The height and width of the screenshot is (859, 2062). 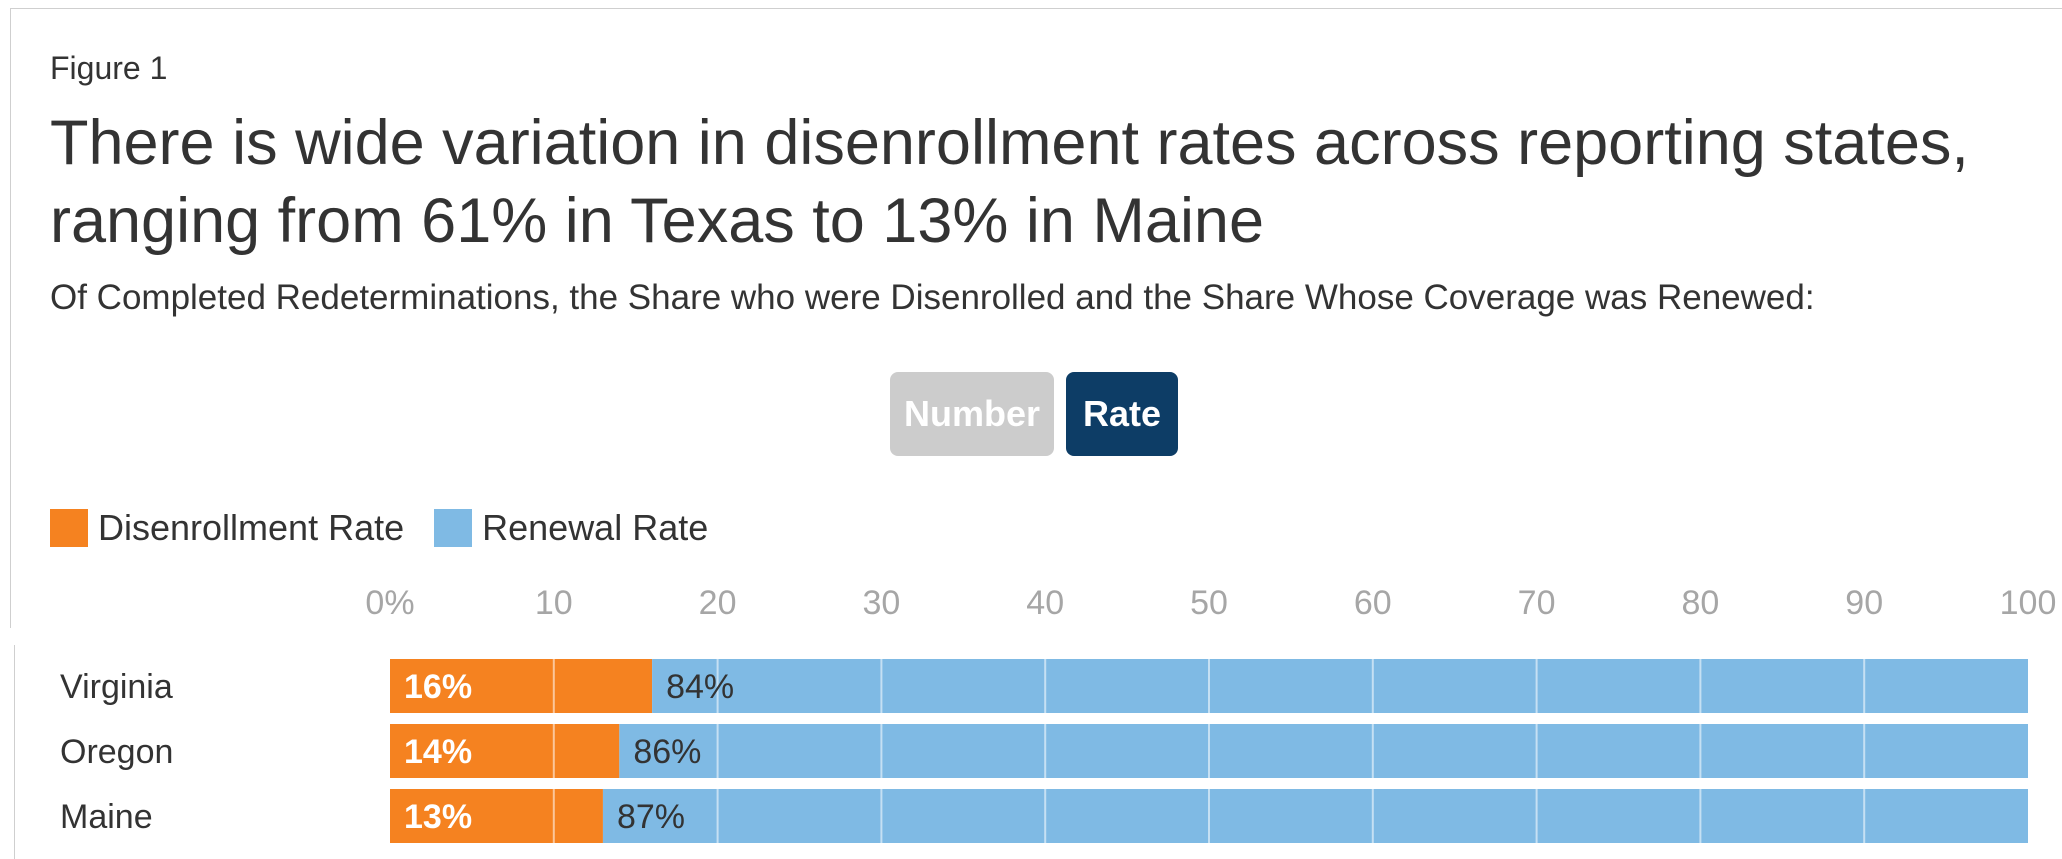 What do you see at coordinates (554, 603) in the screenshot?
I see `x-tick-label: 10` at bounding box center [554, 603].